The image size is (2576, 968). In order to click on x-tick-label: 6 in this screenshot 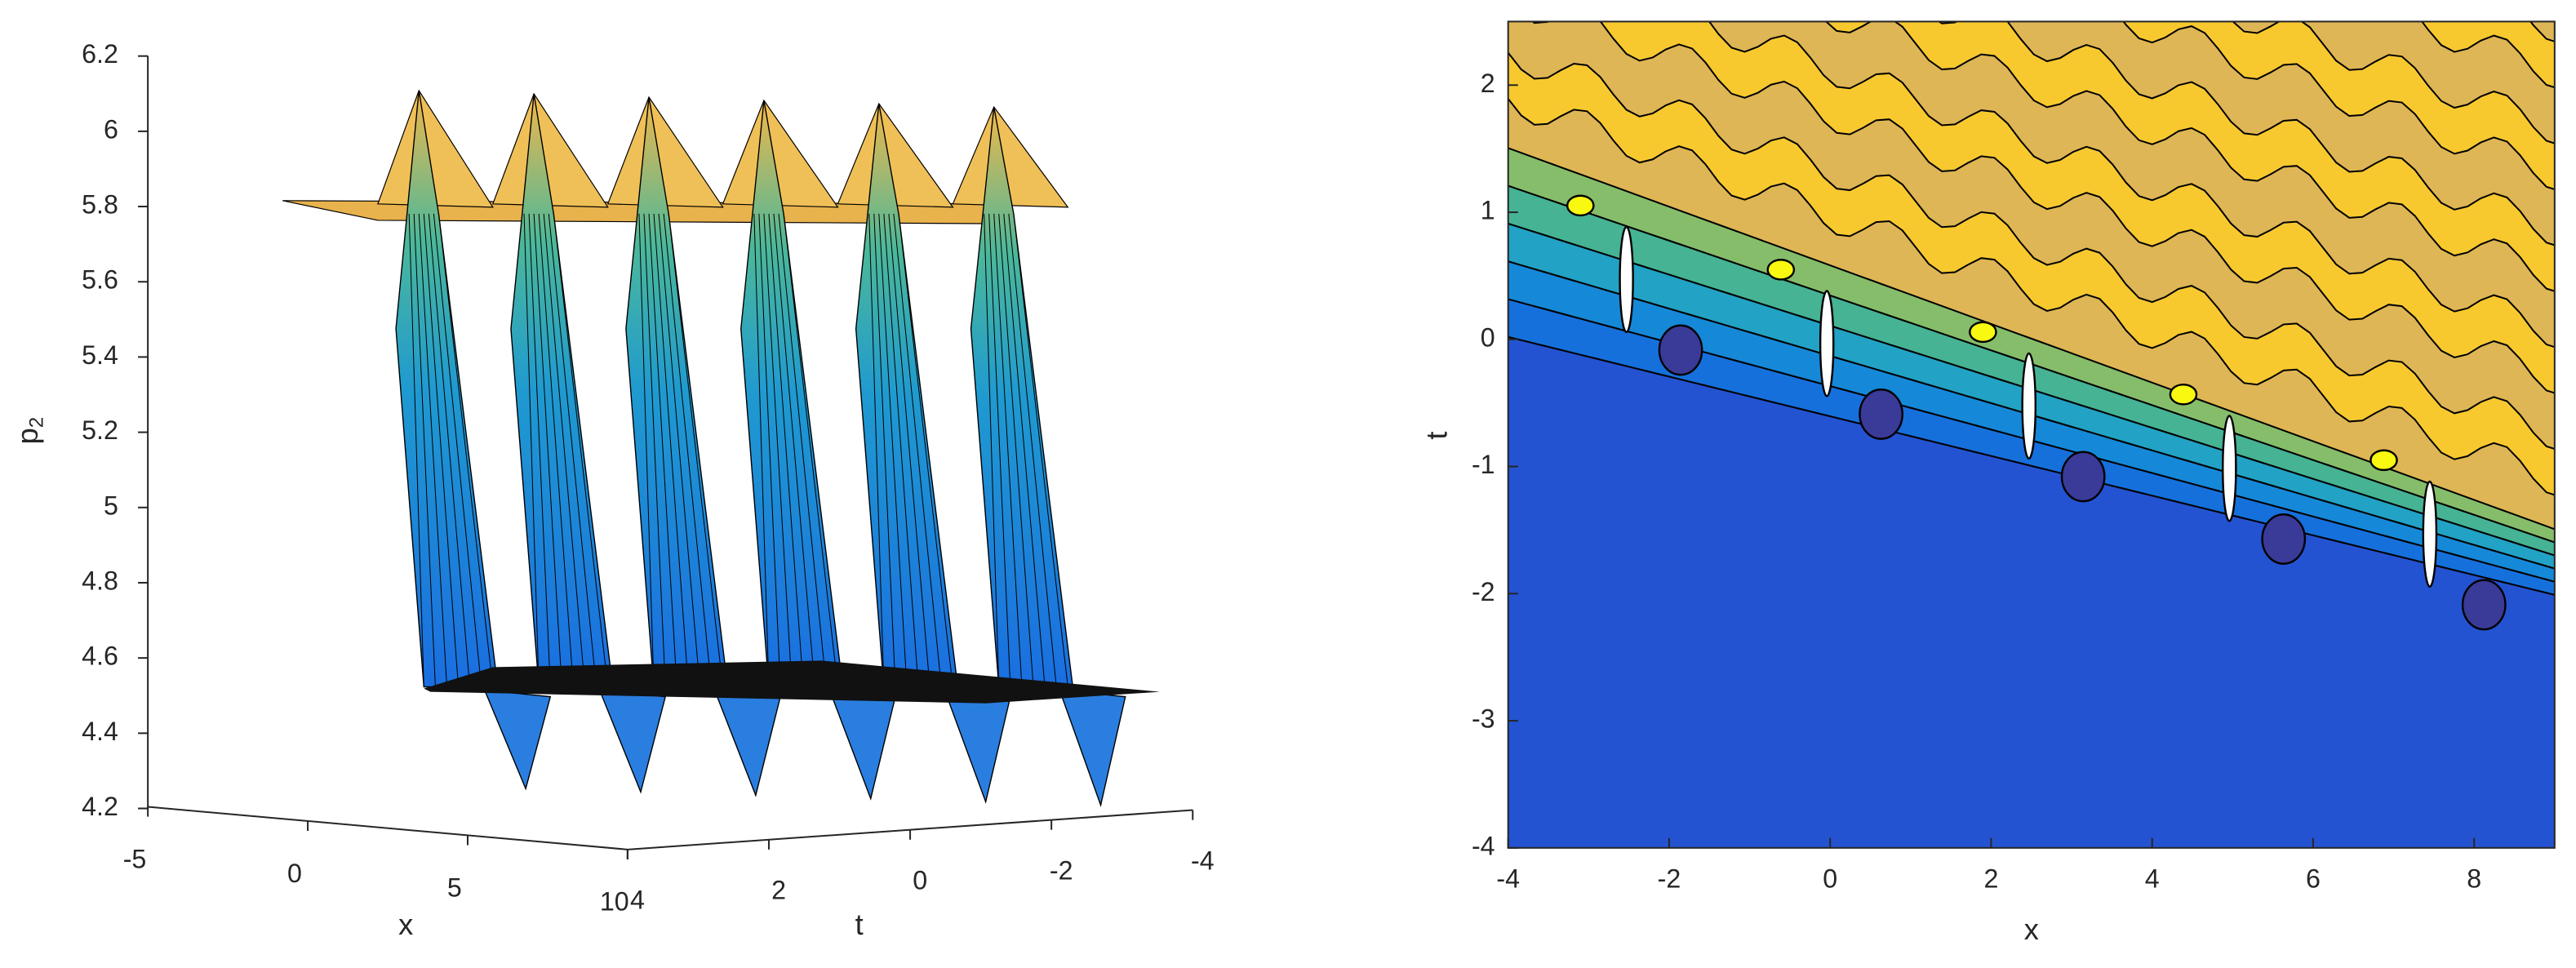, I will do `click(2313, 879)`.